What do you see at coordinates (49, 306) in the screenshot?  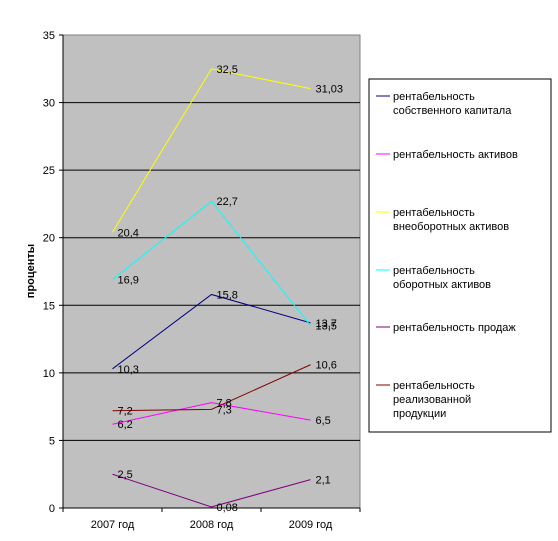 I see `y-tick-label: 15` at bounding box center [49, 306].